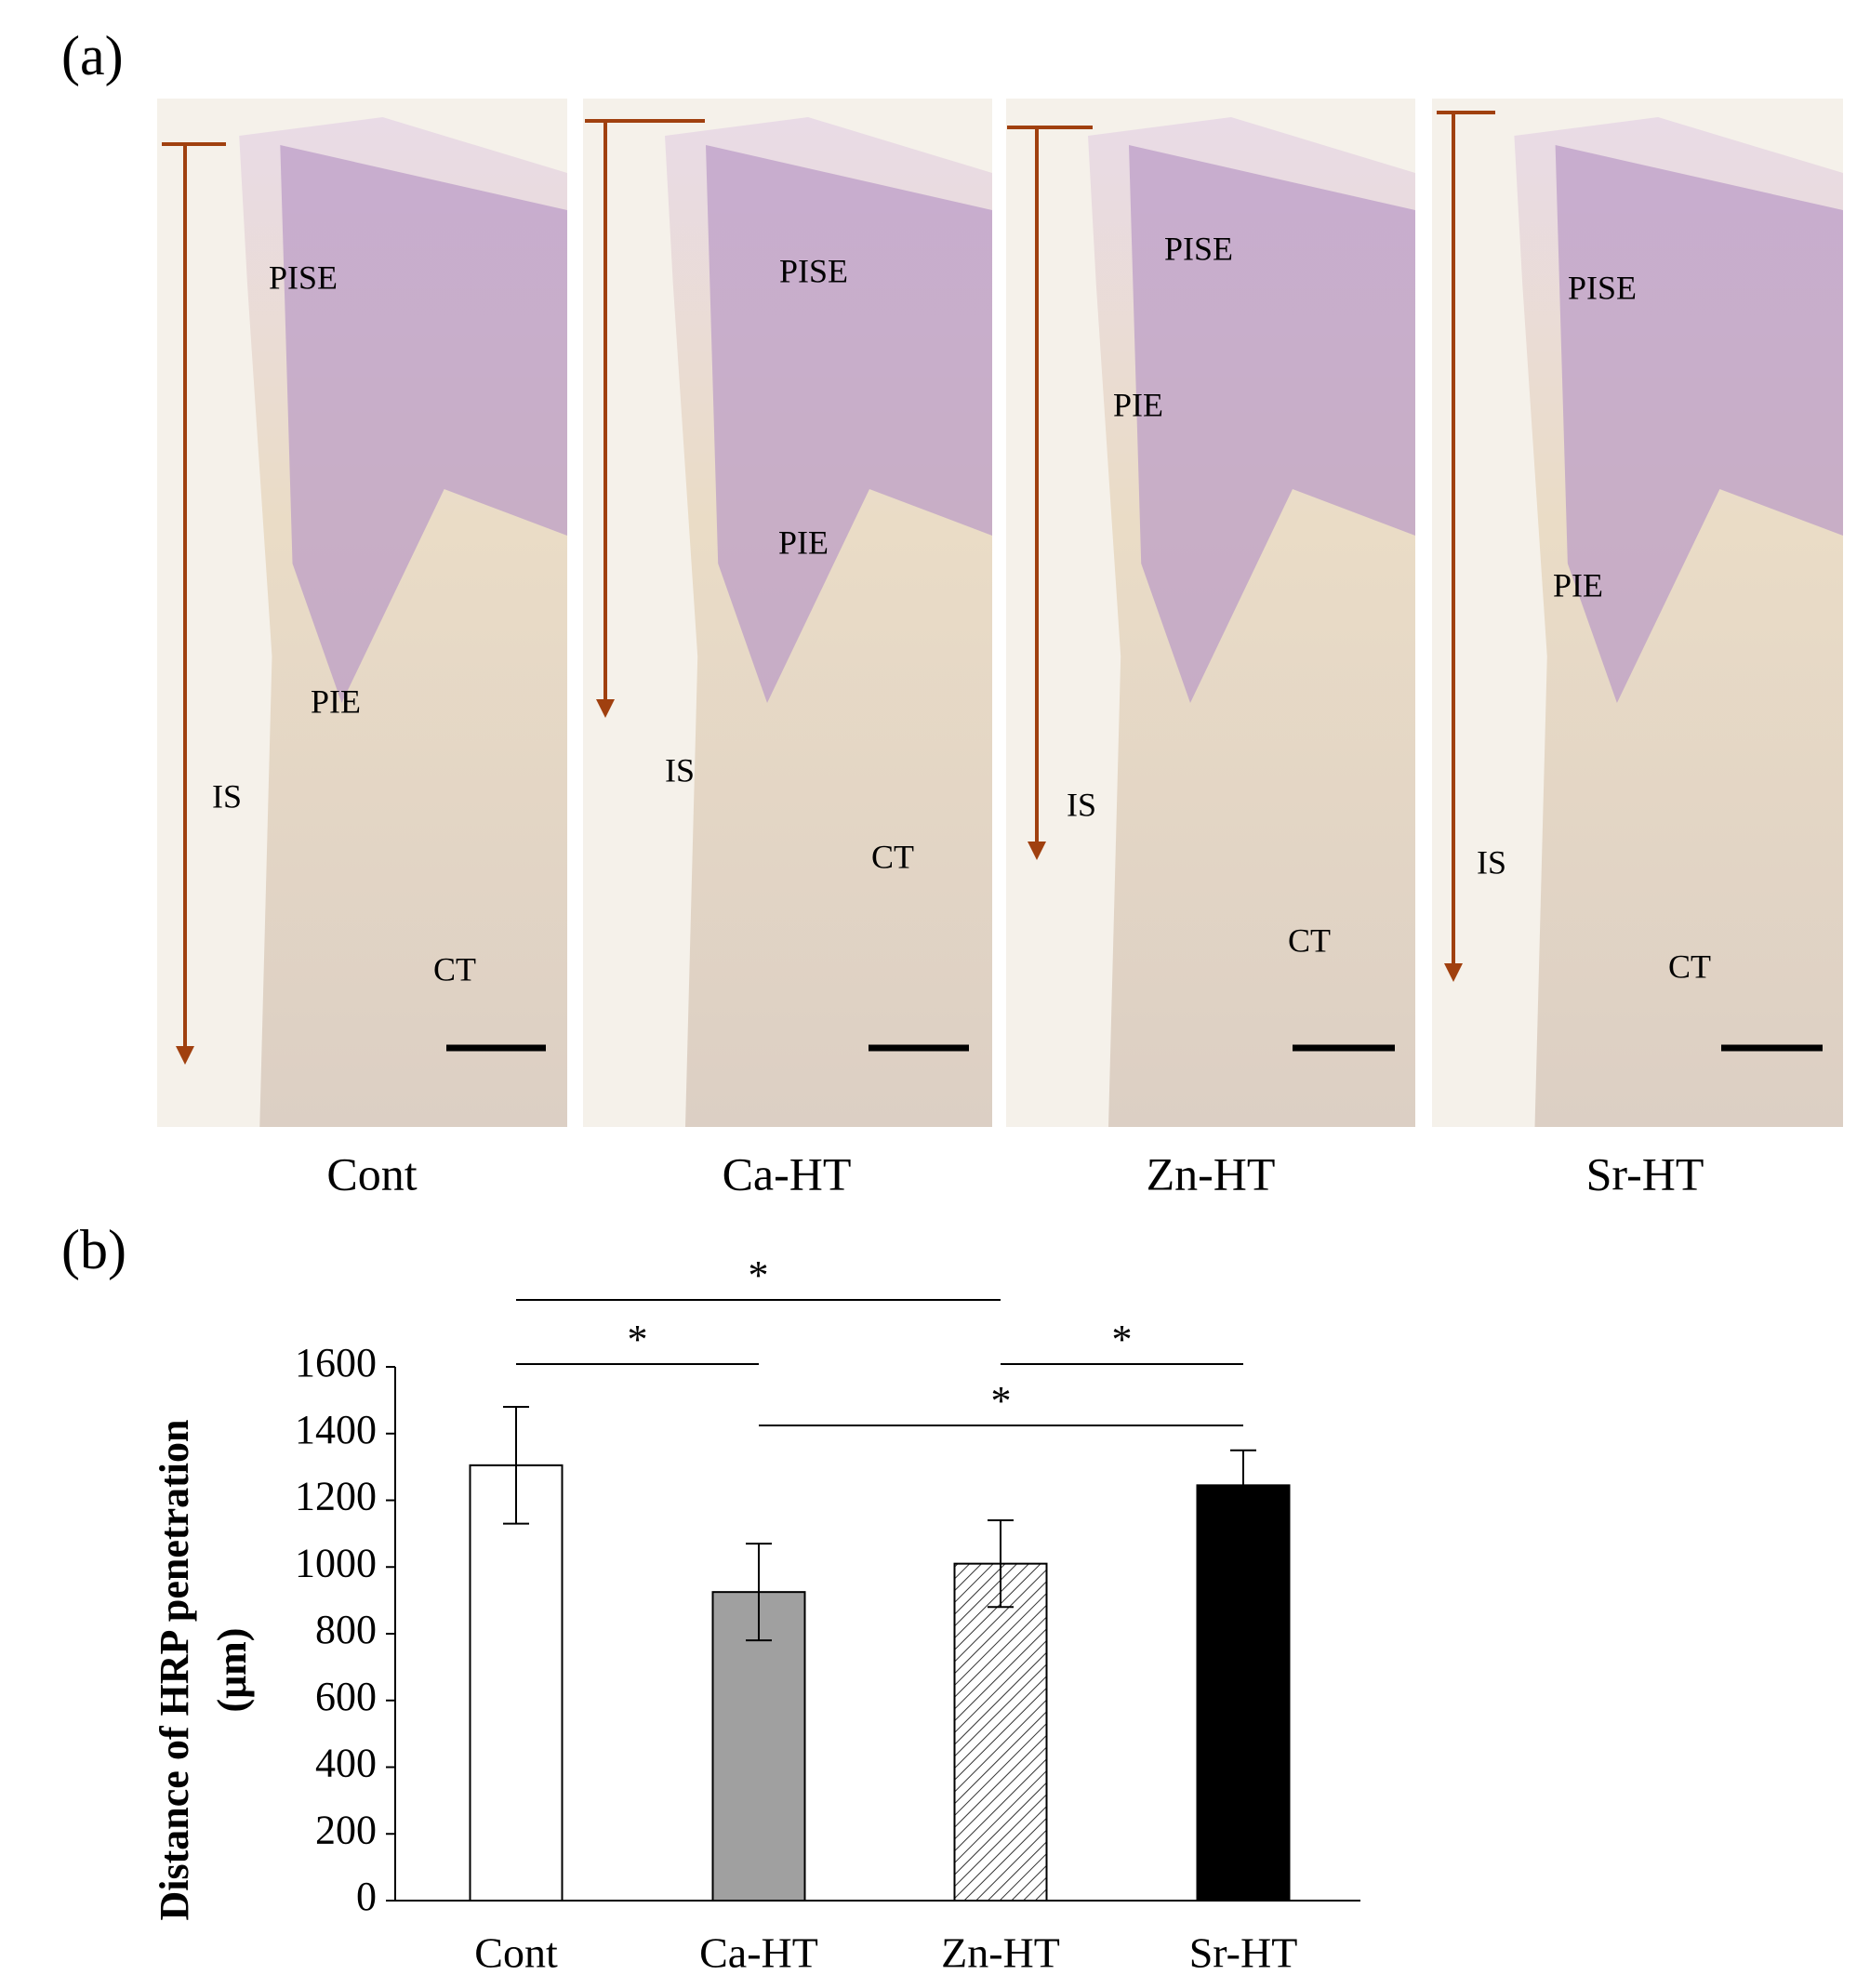 The height and width of the screenshot is (1988, 1870). What do you see at coordinates (346, 1629) in the screenshot?
I see `y-tick-label: 800` at bounding box center [346, 1629].